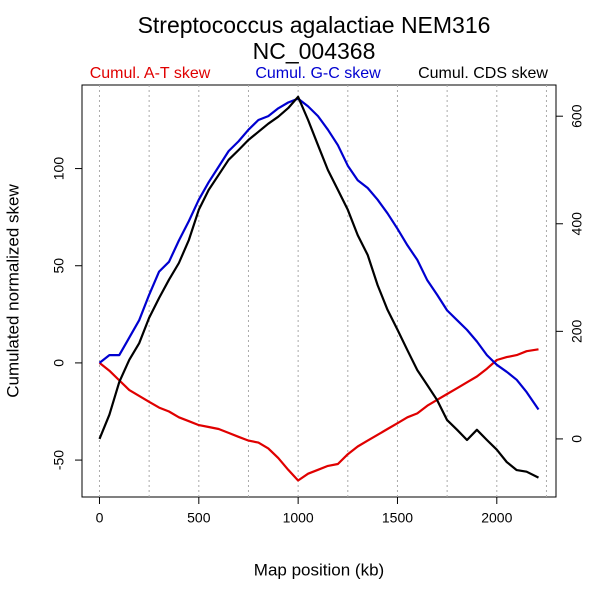 This screenshot has height=600, width=600. I want to click on y-tick-label: 50, so click(59, 266).